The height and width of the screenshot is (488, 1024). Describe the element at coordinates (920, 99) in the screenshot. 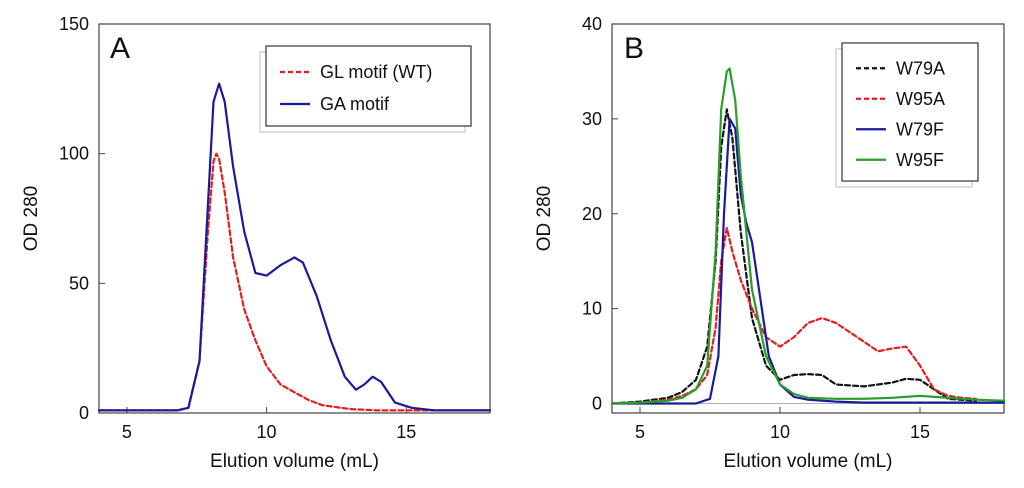

I see `legend-entry: W95A` at that location.